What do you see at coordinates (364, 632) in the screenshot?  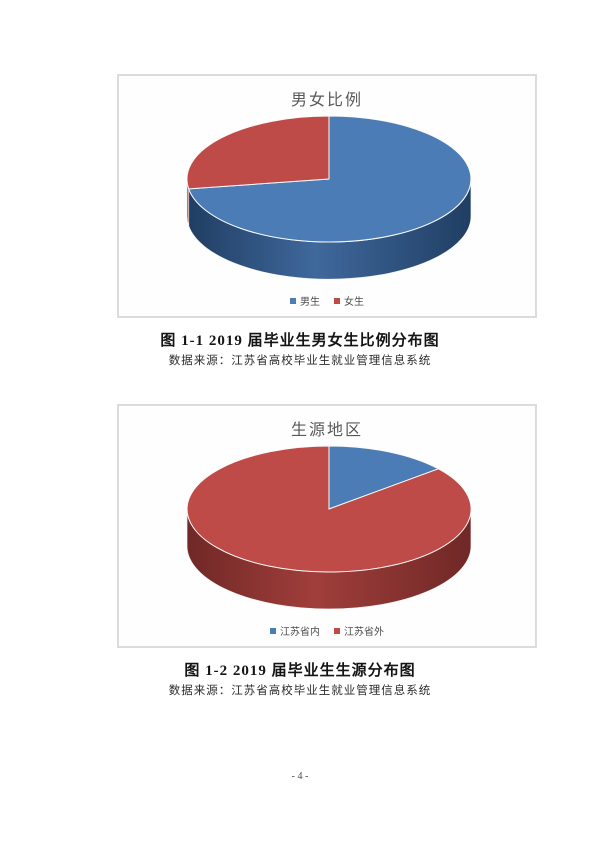 I see `legend-label: 江苏省外` at bounding box center [364, 632].